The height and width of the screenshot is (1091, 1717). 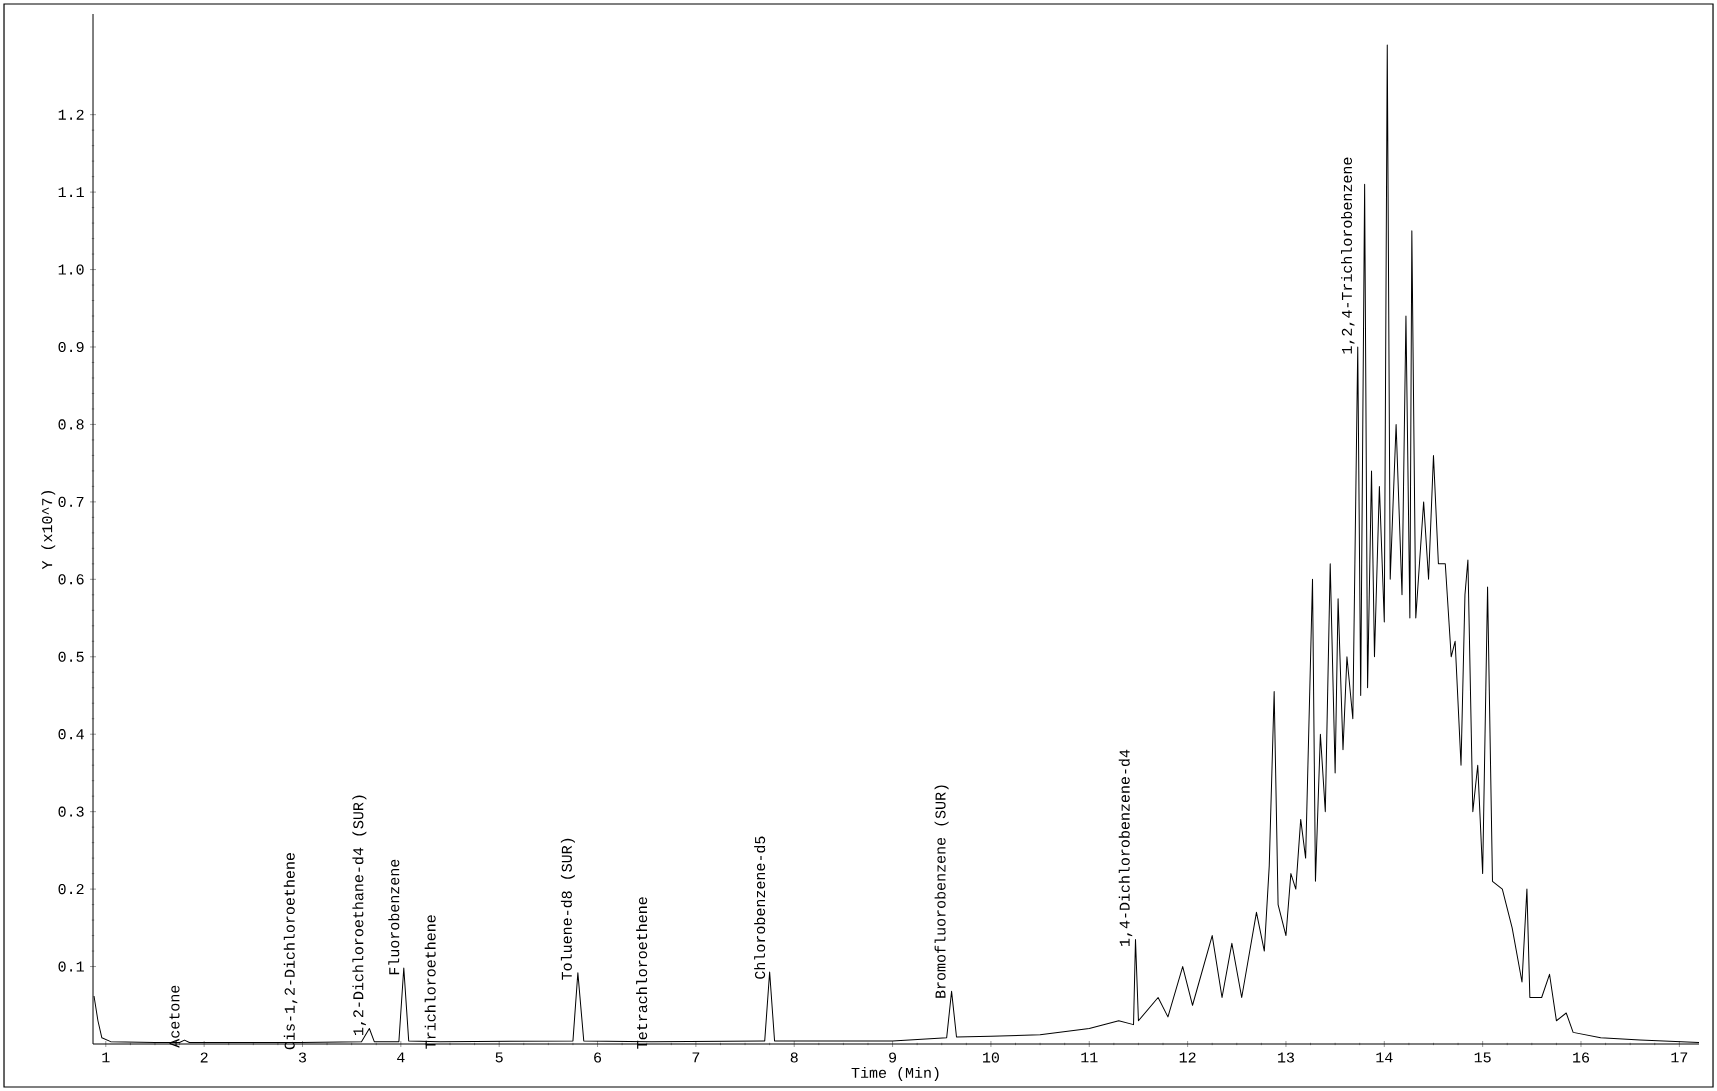 What do you see at coordinates (794, 1057) in the screenshot?
I see `x-tick-label: 8` at bounding box center [794, 1057].